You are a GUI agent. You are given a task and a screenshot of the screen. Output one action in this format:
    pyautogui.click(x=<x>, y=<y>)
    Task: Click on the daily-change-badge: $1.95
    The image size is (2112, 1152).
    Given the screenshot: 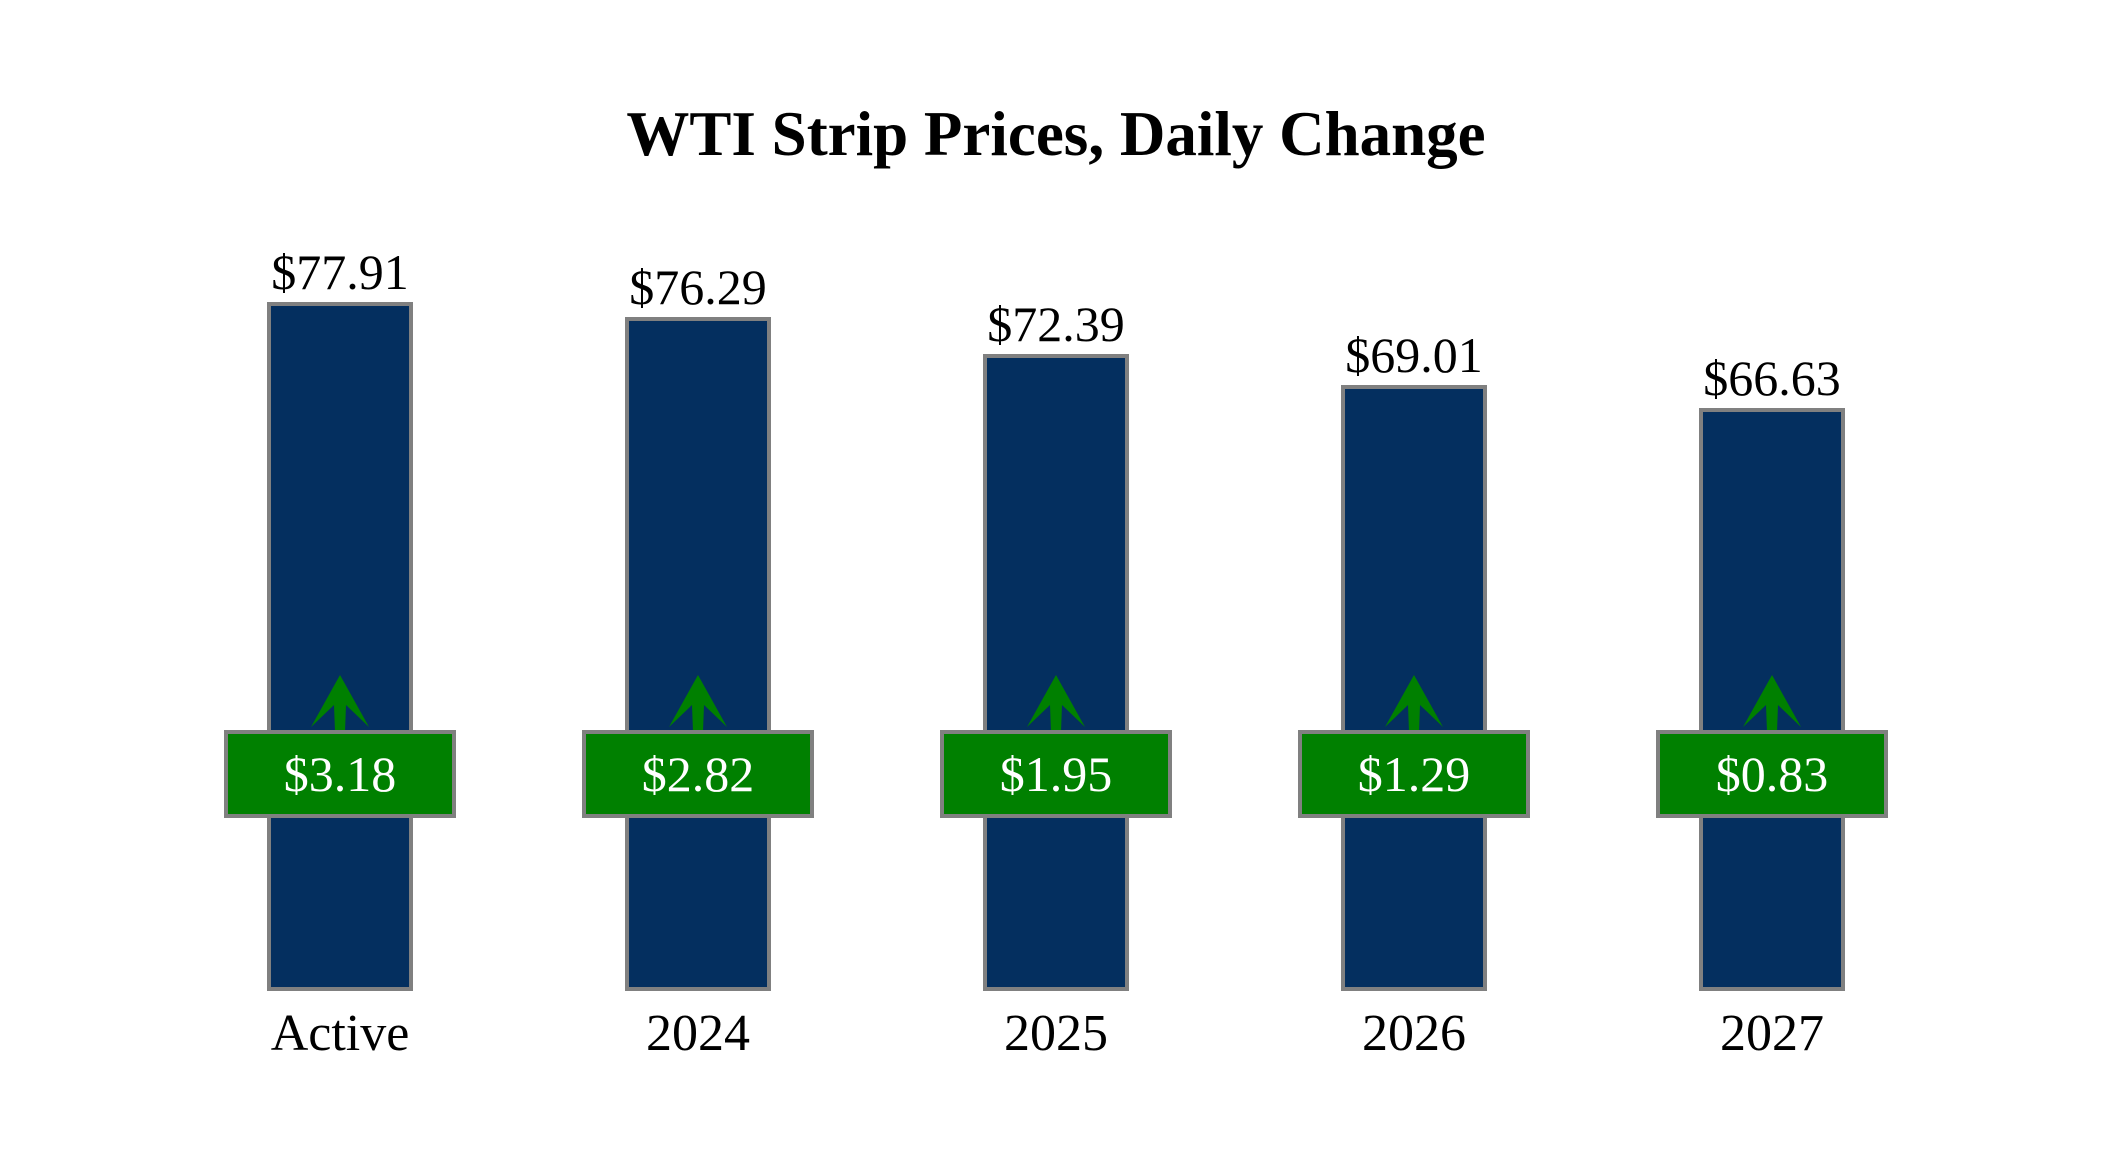 What is the action you would take?
    pyautogui.click(x=1056, y=774)
    